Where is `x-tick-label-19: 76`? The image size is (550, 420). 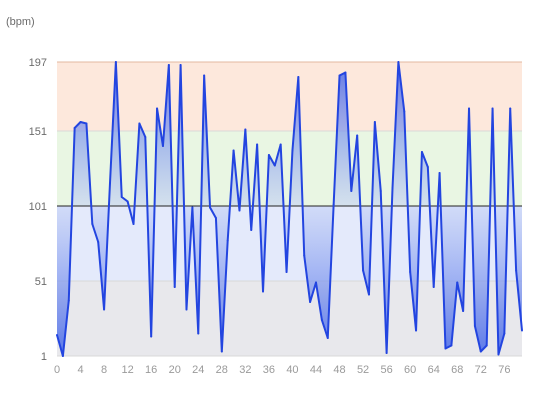 x-tick-label-19: 76 is located at coordinates (504, 370).